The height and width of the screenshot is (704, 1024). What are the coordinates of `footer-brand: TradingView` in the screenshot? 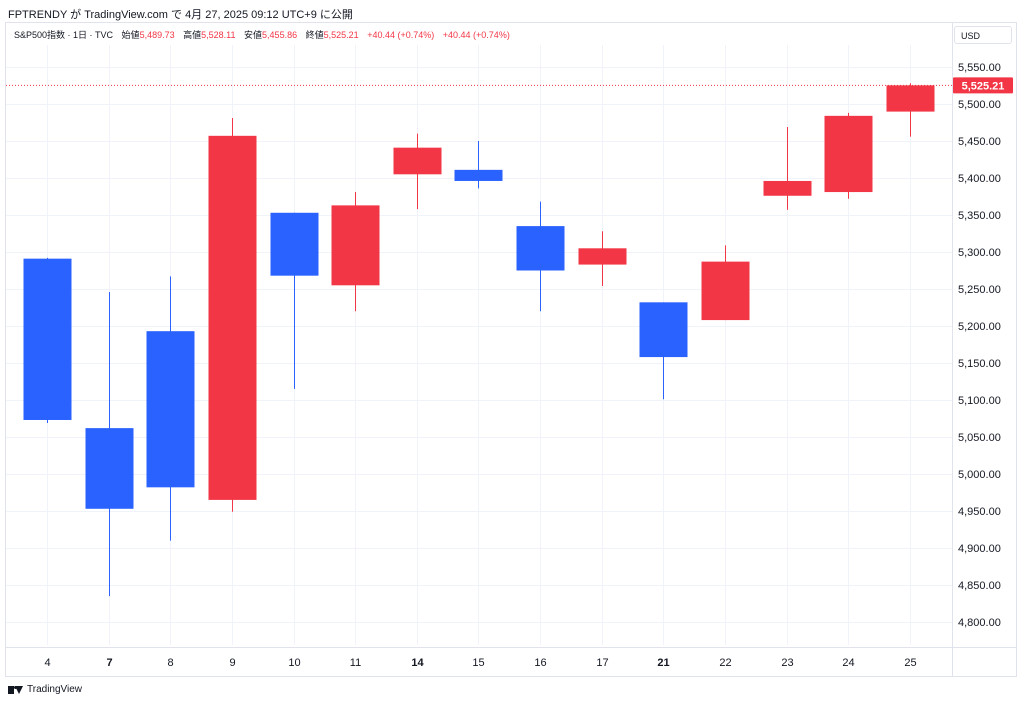 It's located at (55, 689).